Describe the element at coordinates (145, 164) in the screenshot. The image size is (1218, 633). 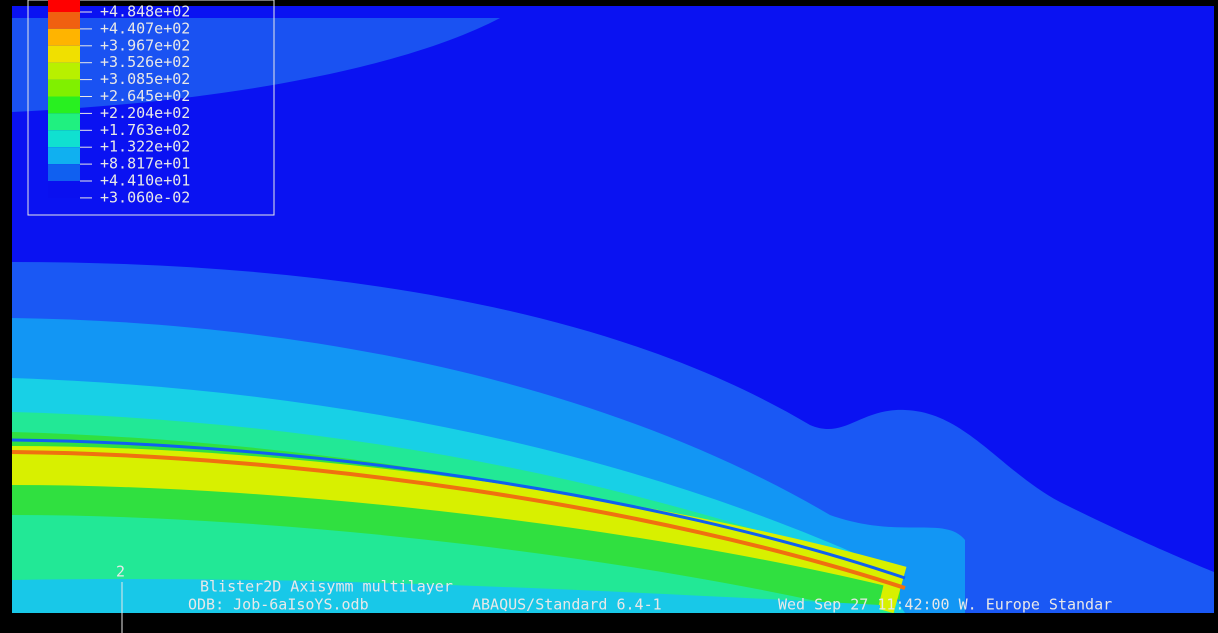
I see `legend-label: +8.817e+01` at that location.